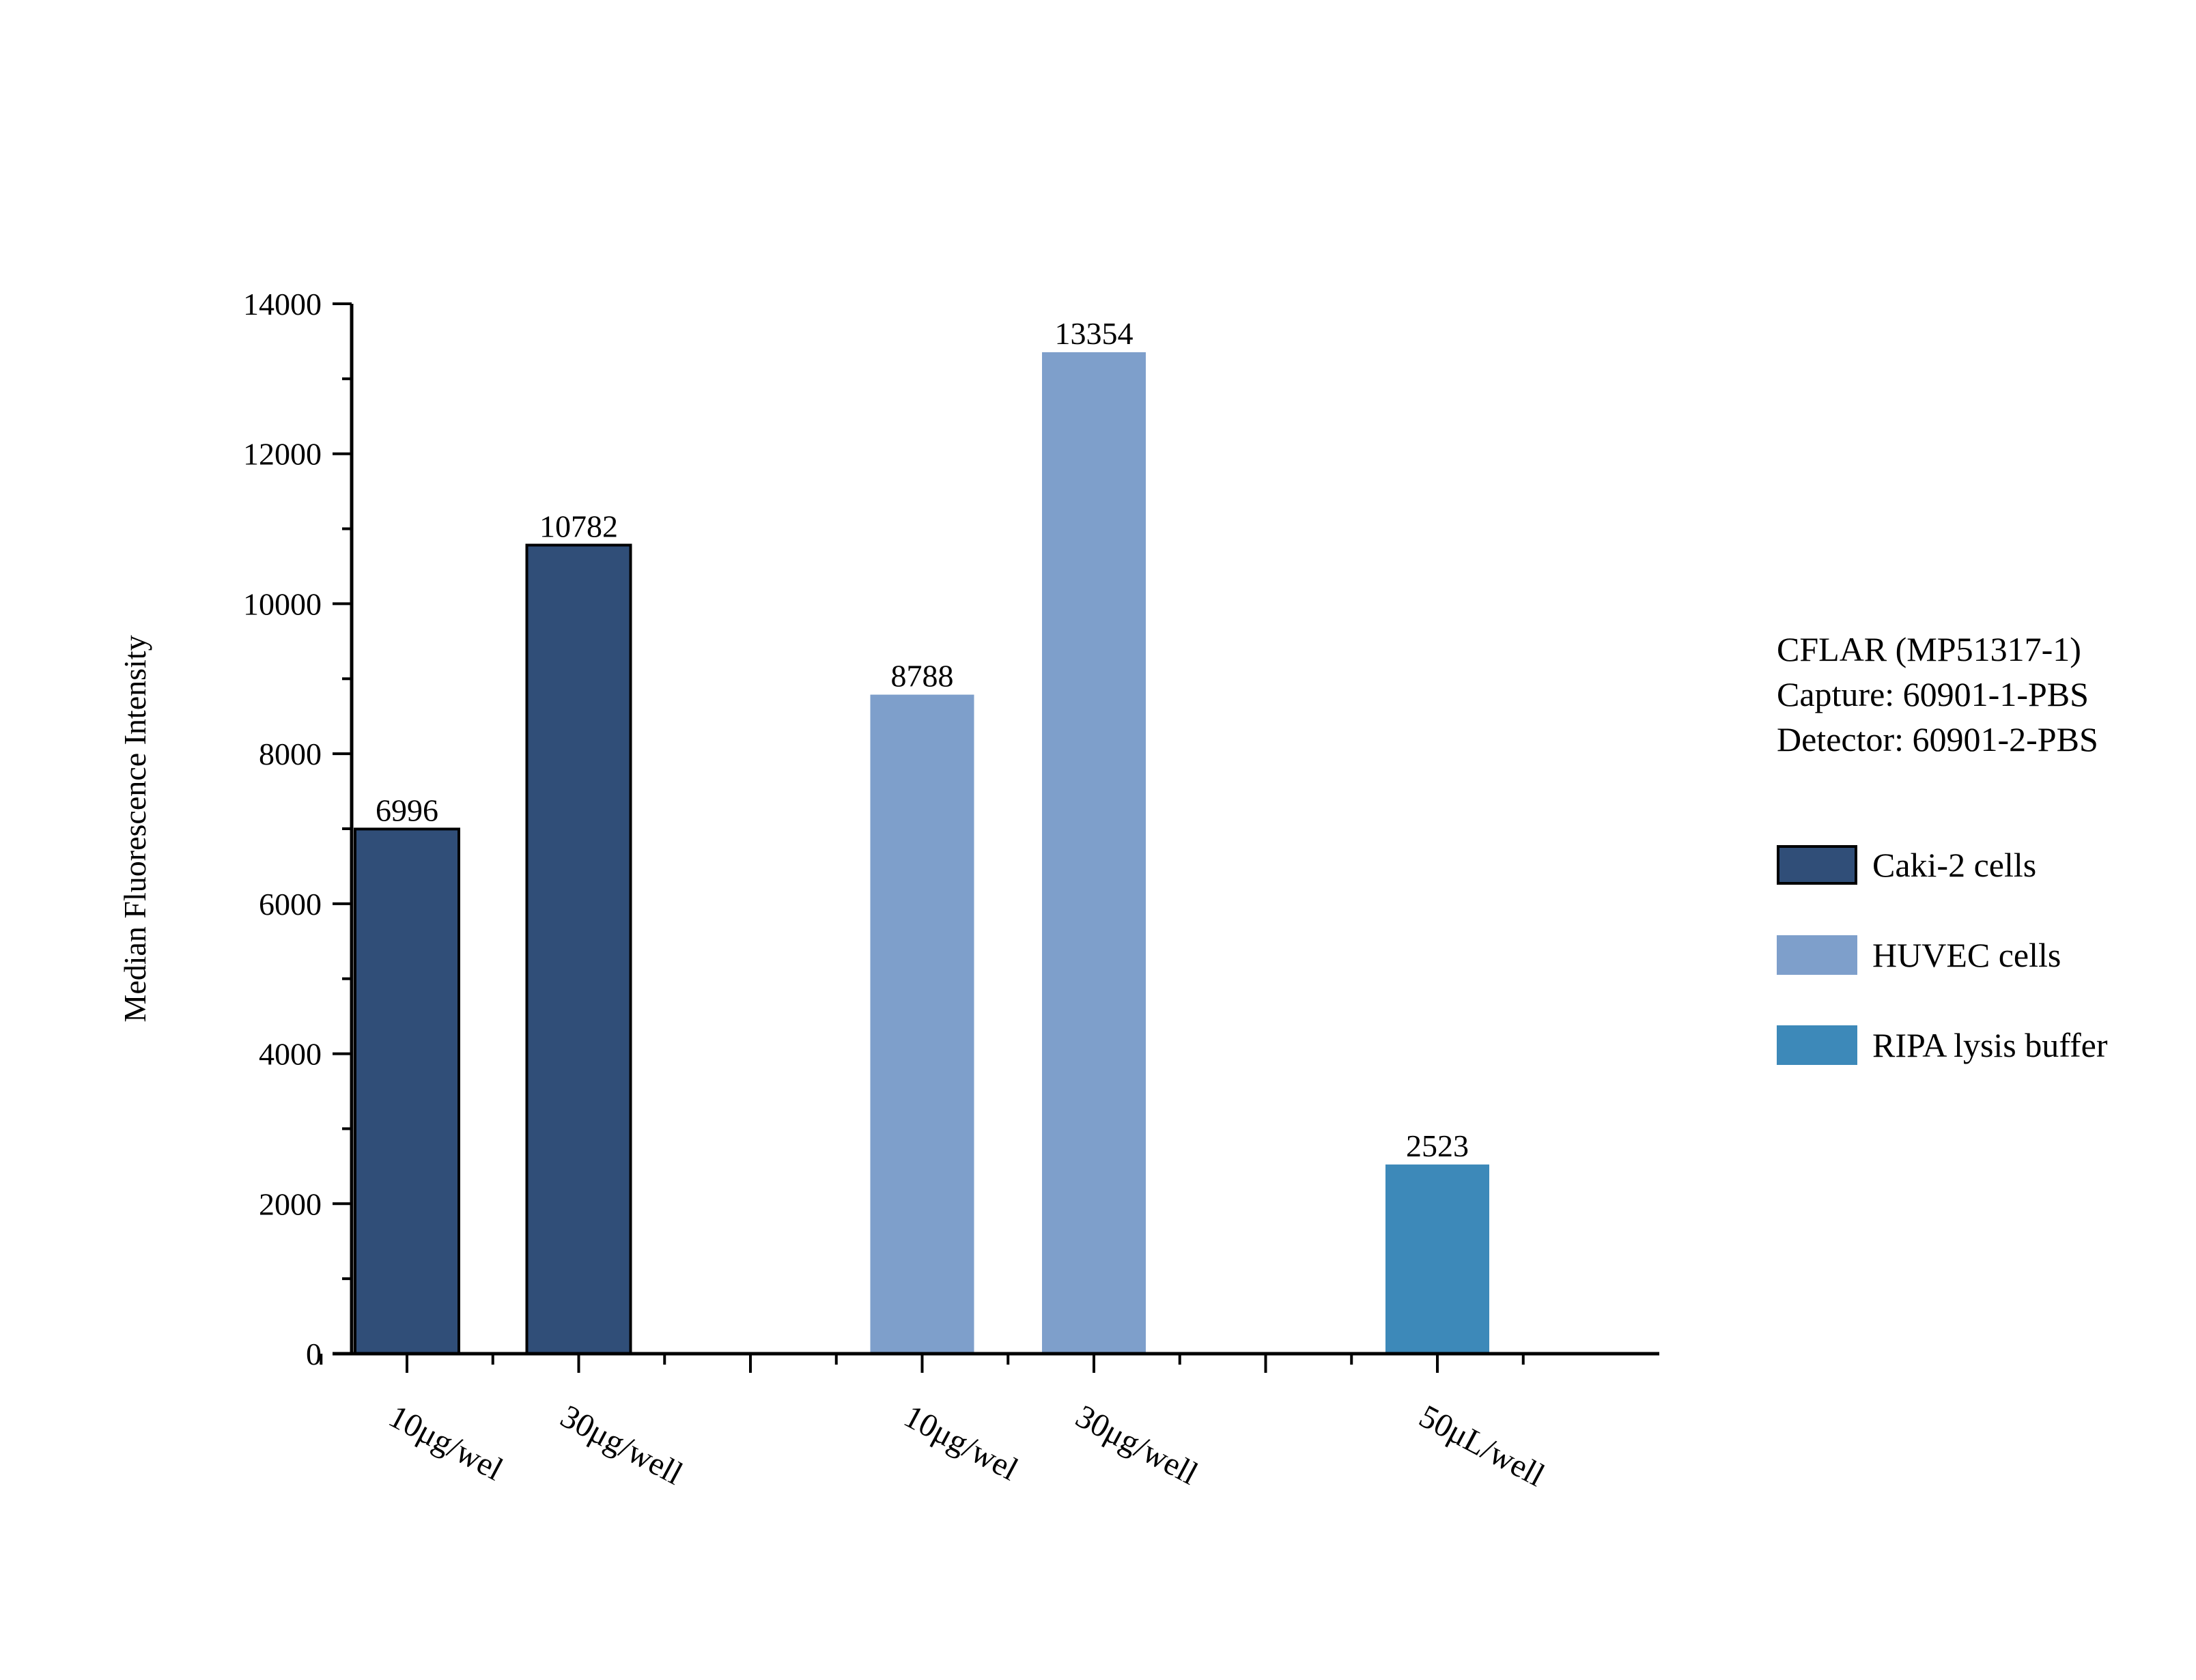 The width and height of the screenshot is (2196, 1680). I want to click on y-tick-label: 2000, so click(290, 1203).